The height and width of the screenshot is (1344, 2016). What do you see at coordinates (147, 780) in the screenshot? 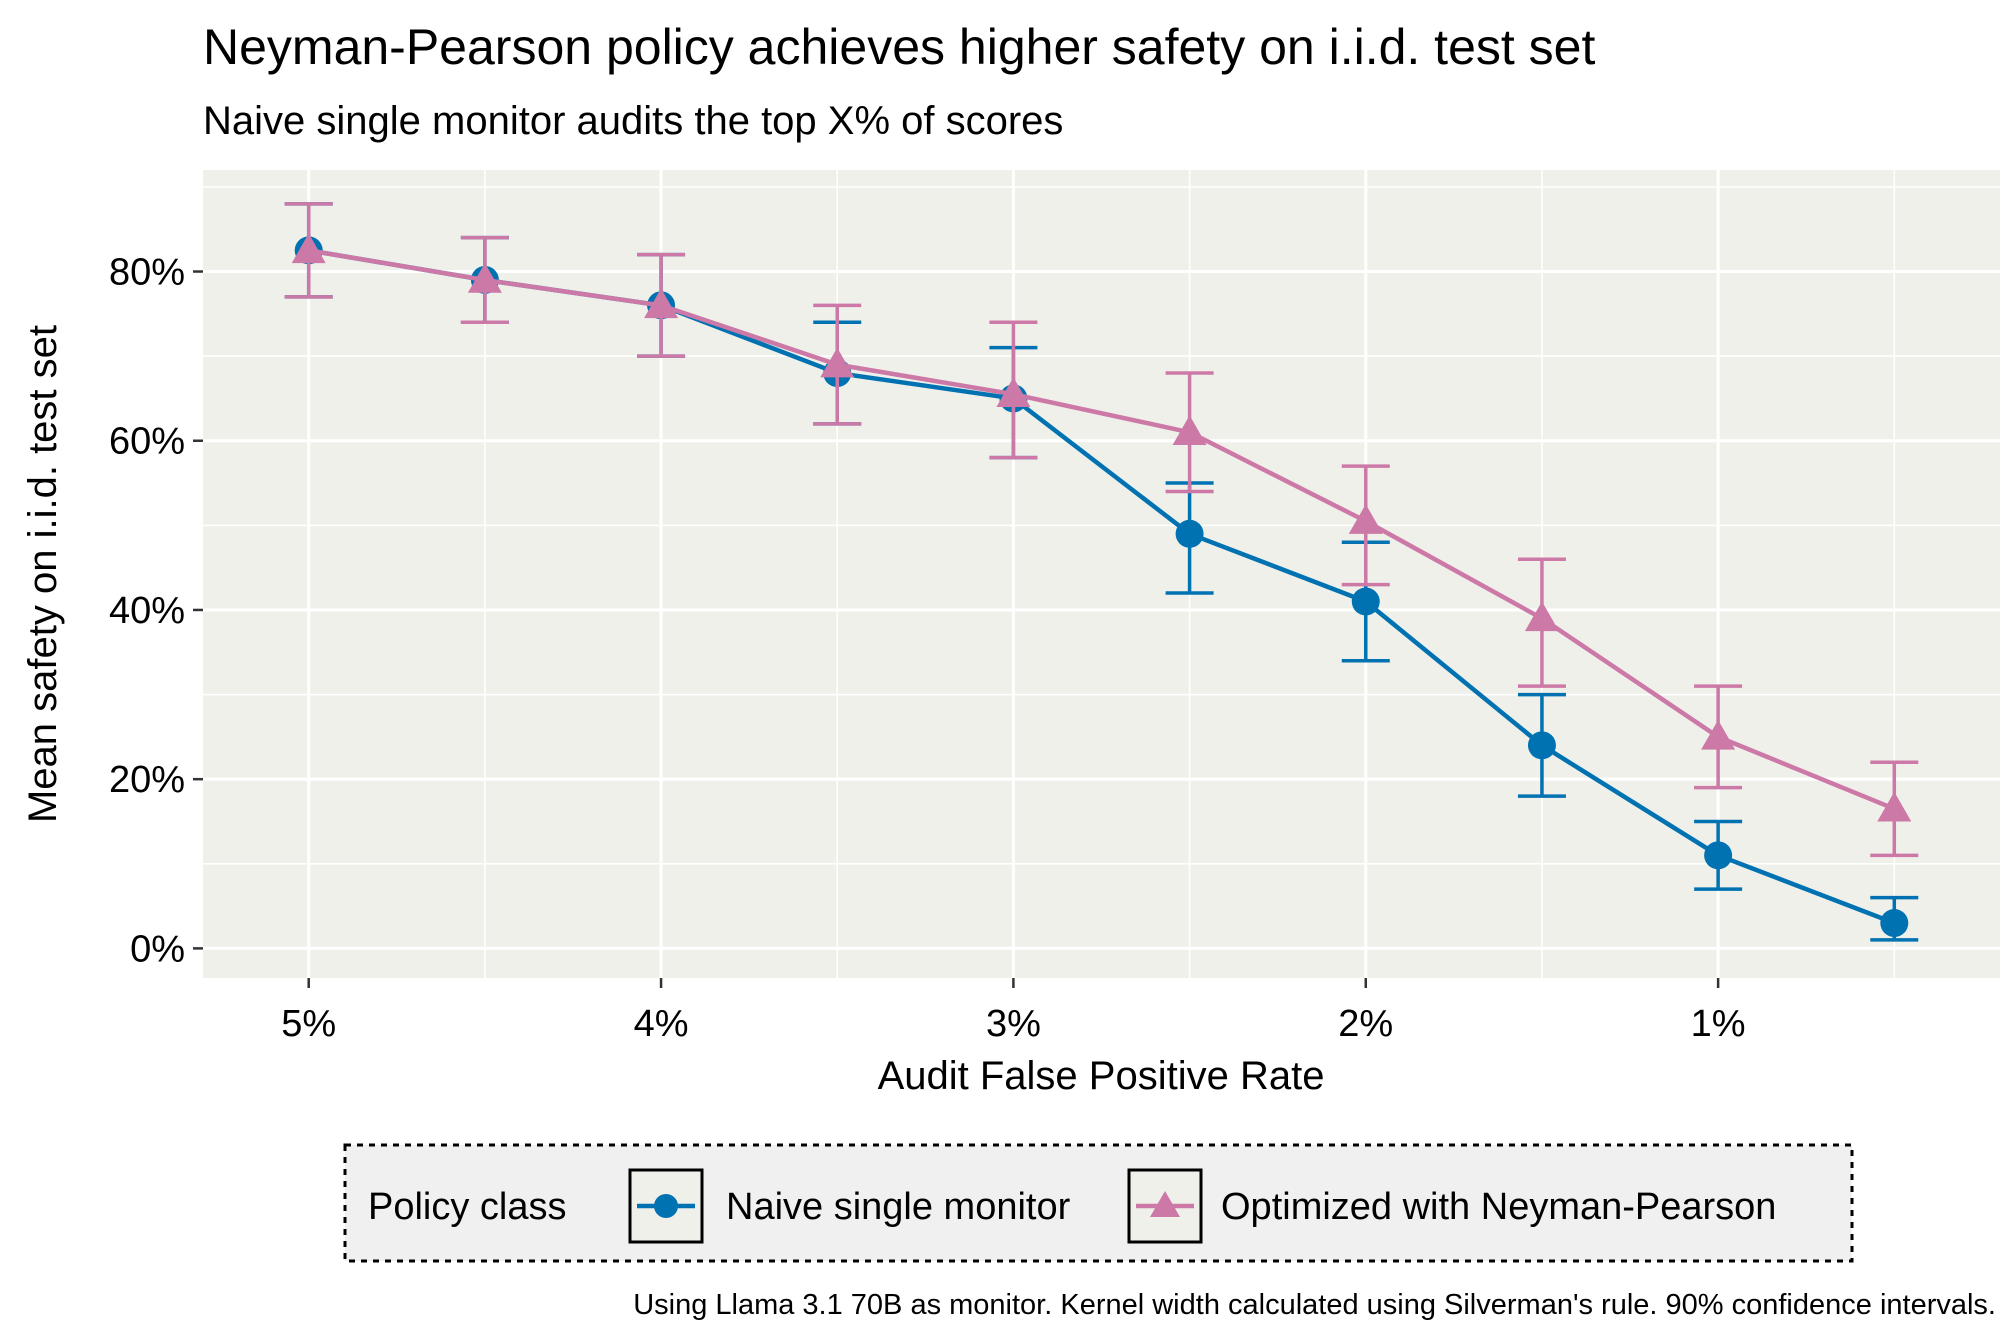
I see `y-tick-label: 20%` at bounding box center [147, 780].